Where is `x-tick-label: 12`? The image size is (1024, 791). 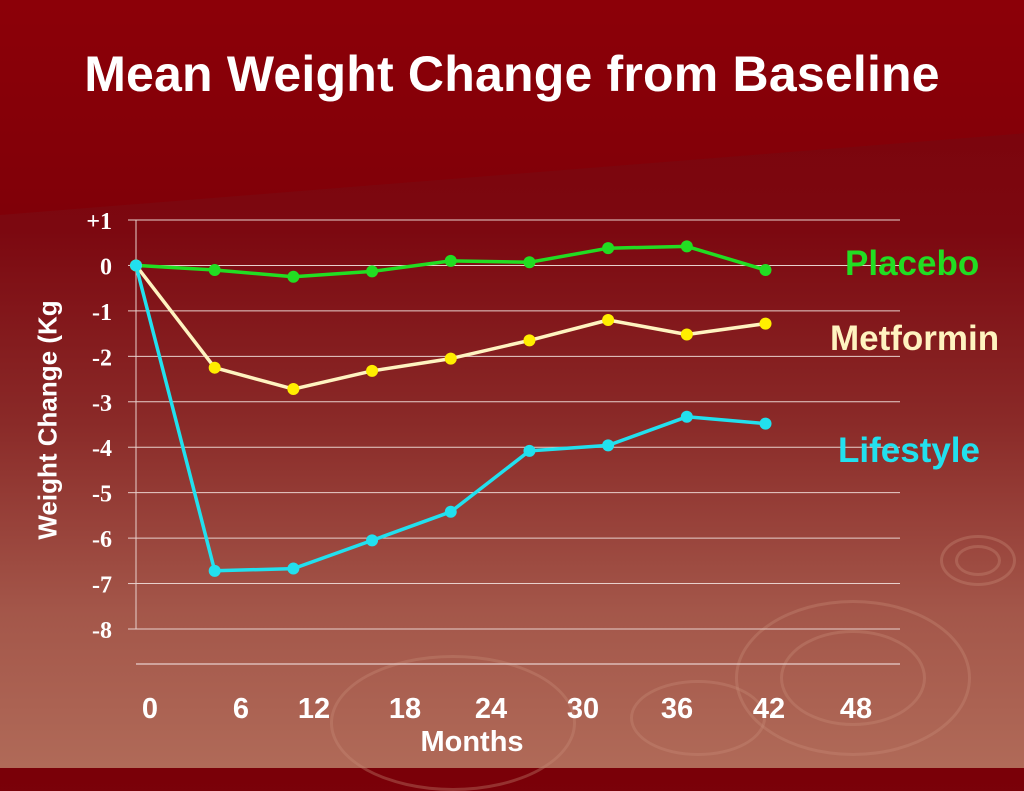
x-tick-label: 12 is located at coordinates (314, 709).